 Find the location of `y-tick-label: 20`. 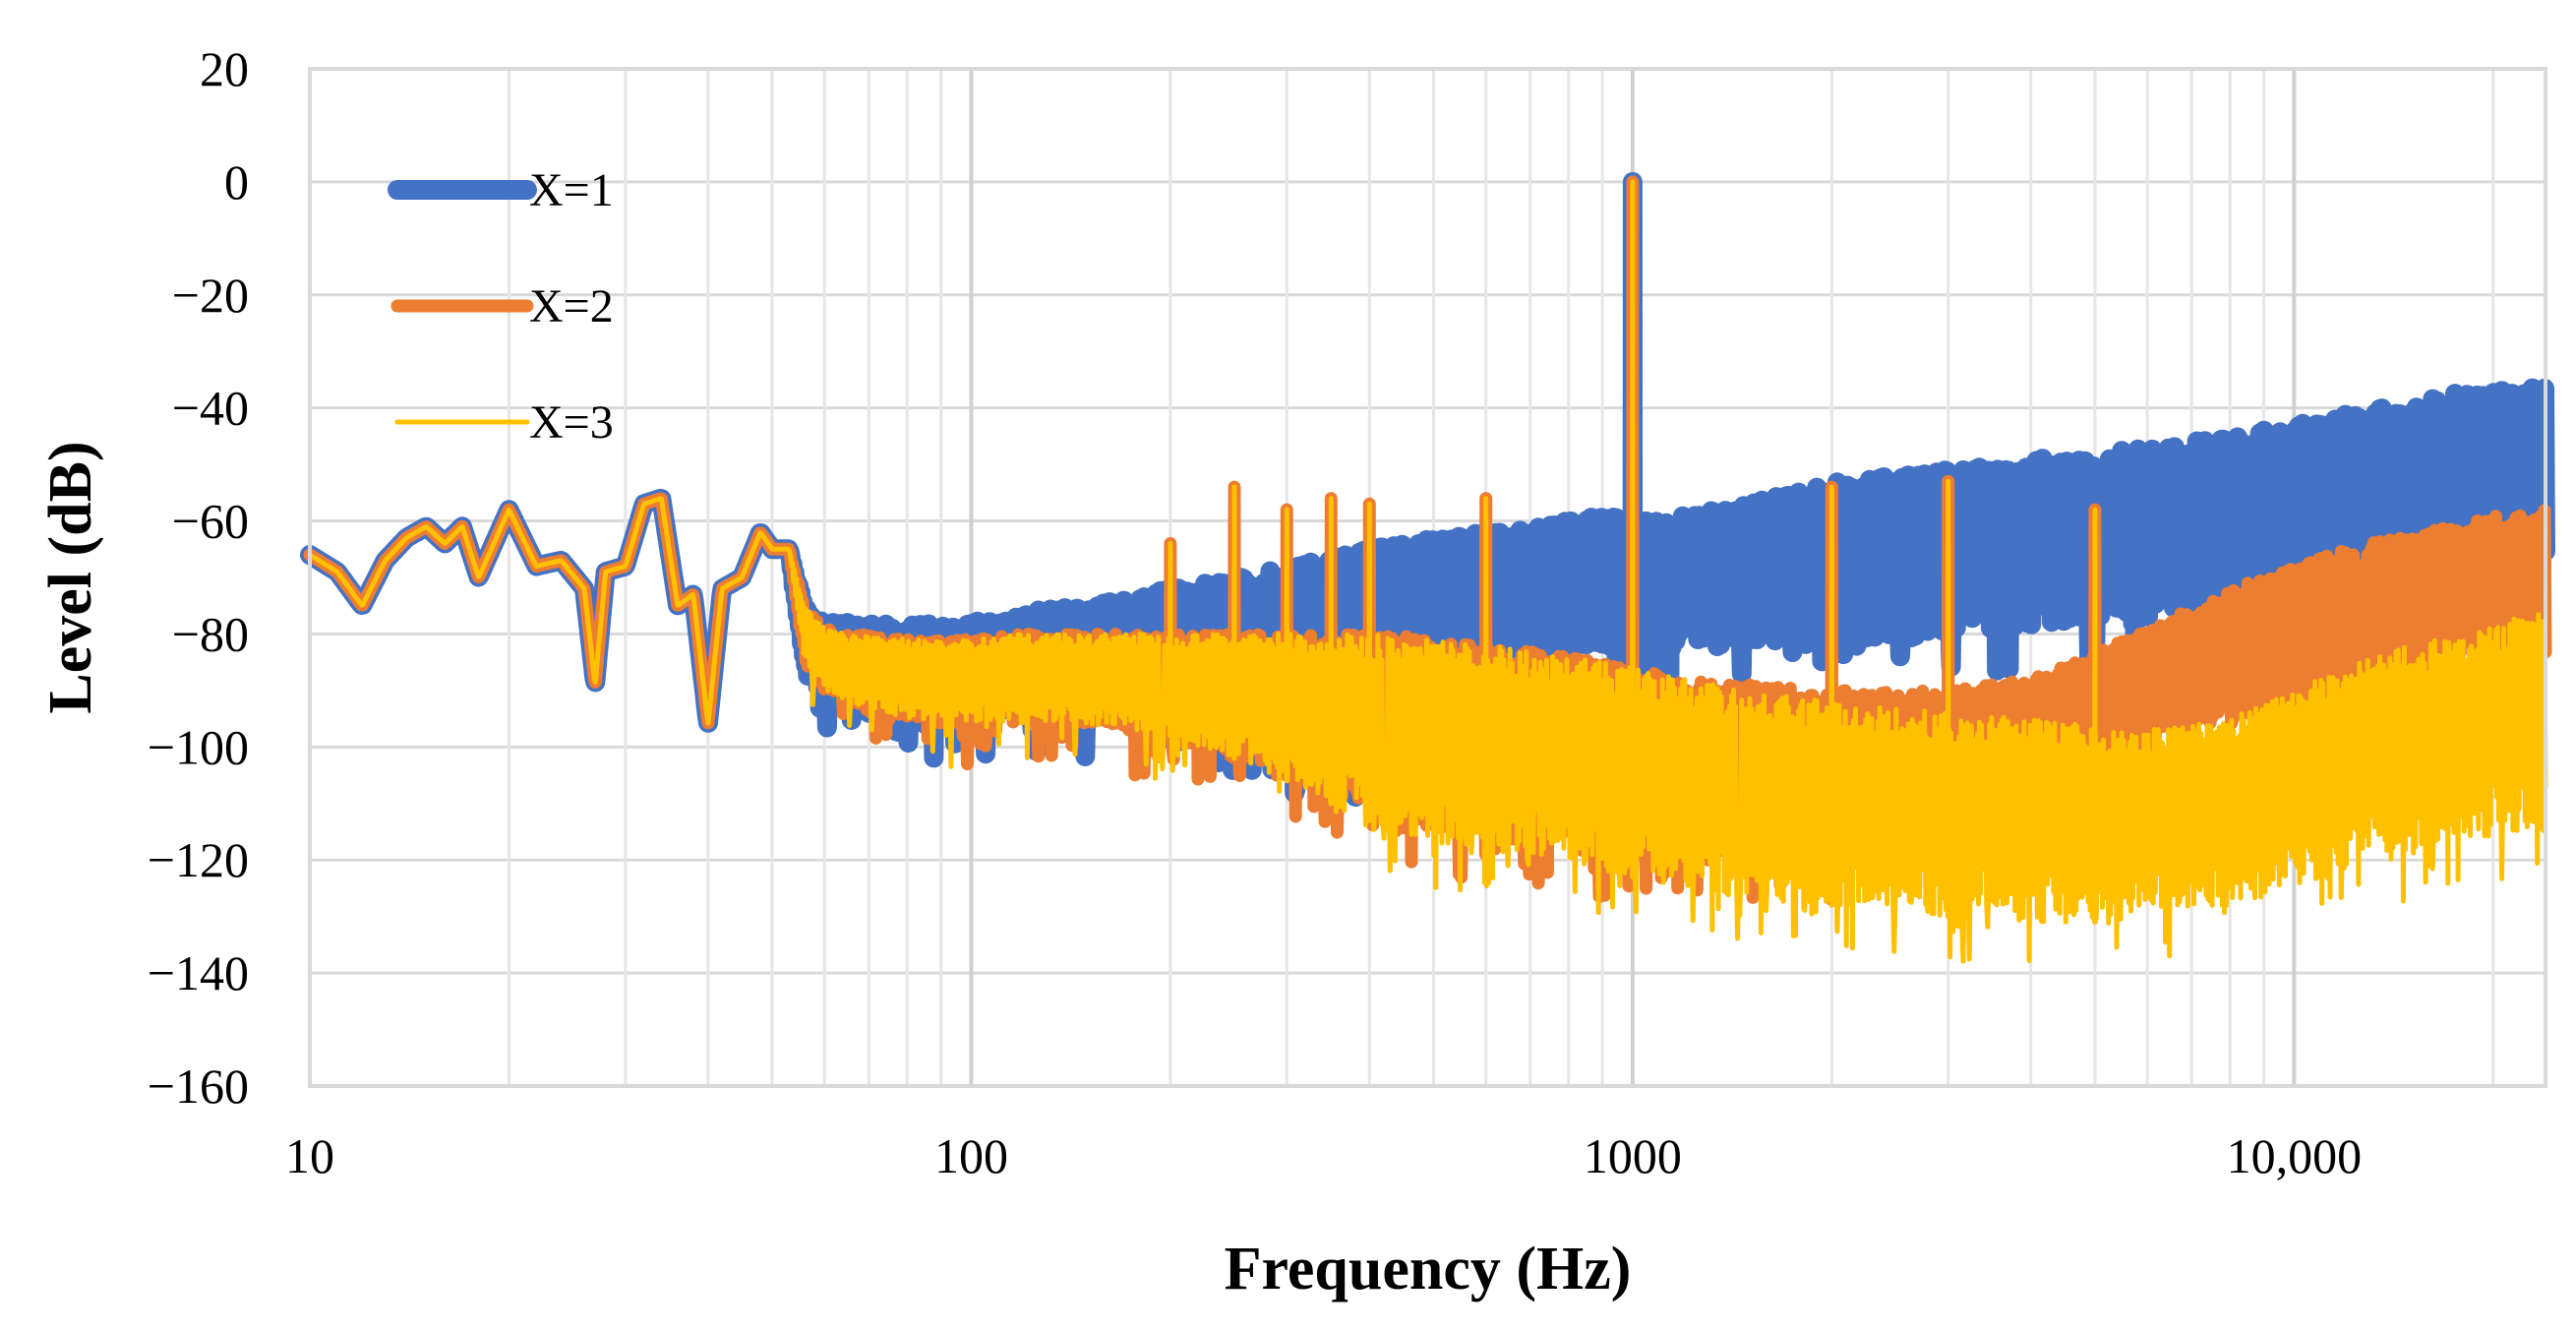

y-tick-label: 20 is located at coordinates (224, 68).